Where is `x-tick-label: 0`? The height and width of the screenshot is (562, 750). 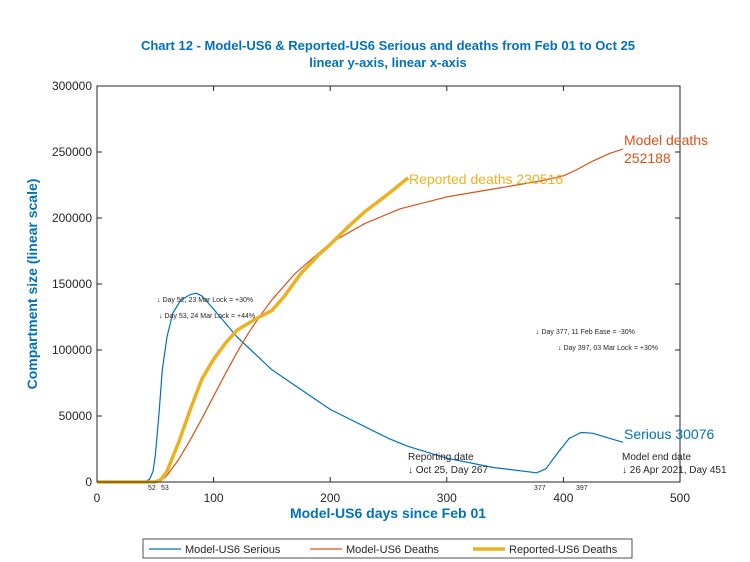 x-tick-label: 0 is located at coordinates (97, 498).